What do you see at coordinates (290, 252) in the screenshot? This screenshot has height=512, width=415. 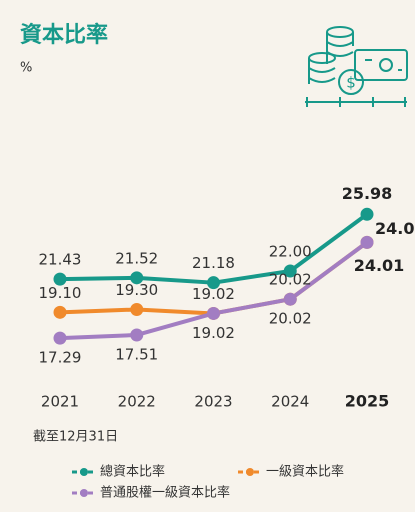 I see `value-label: 22.00` at bounding box center [290, 252].